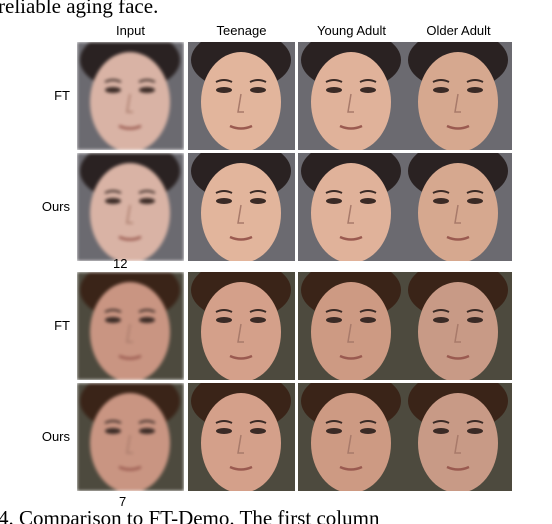  What do you see at coordinates (130, 30) in the screenshot?
I see `column-header: Input` at bounding box center [130, 30].